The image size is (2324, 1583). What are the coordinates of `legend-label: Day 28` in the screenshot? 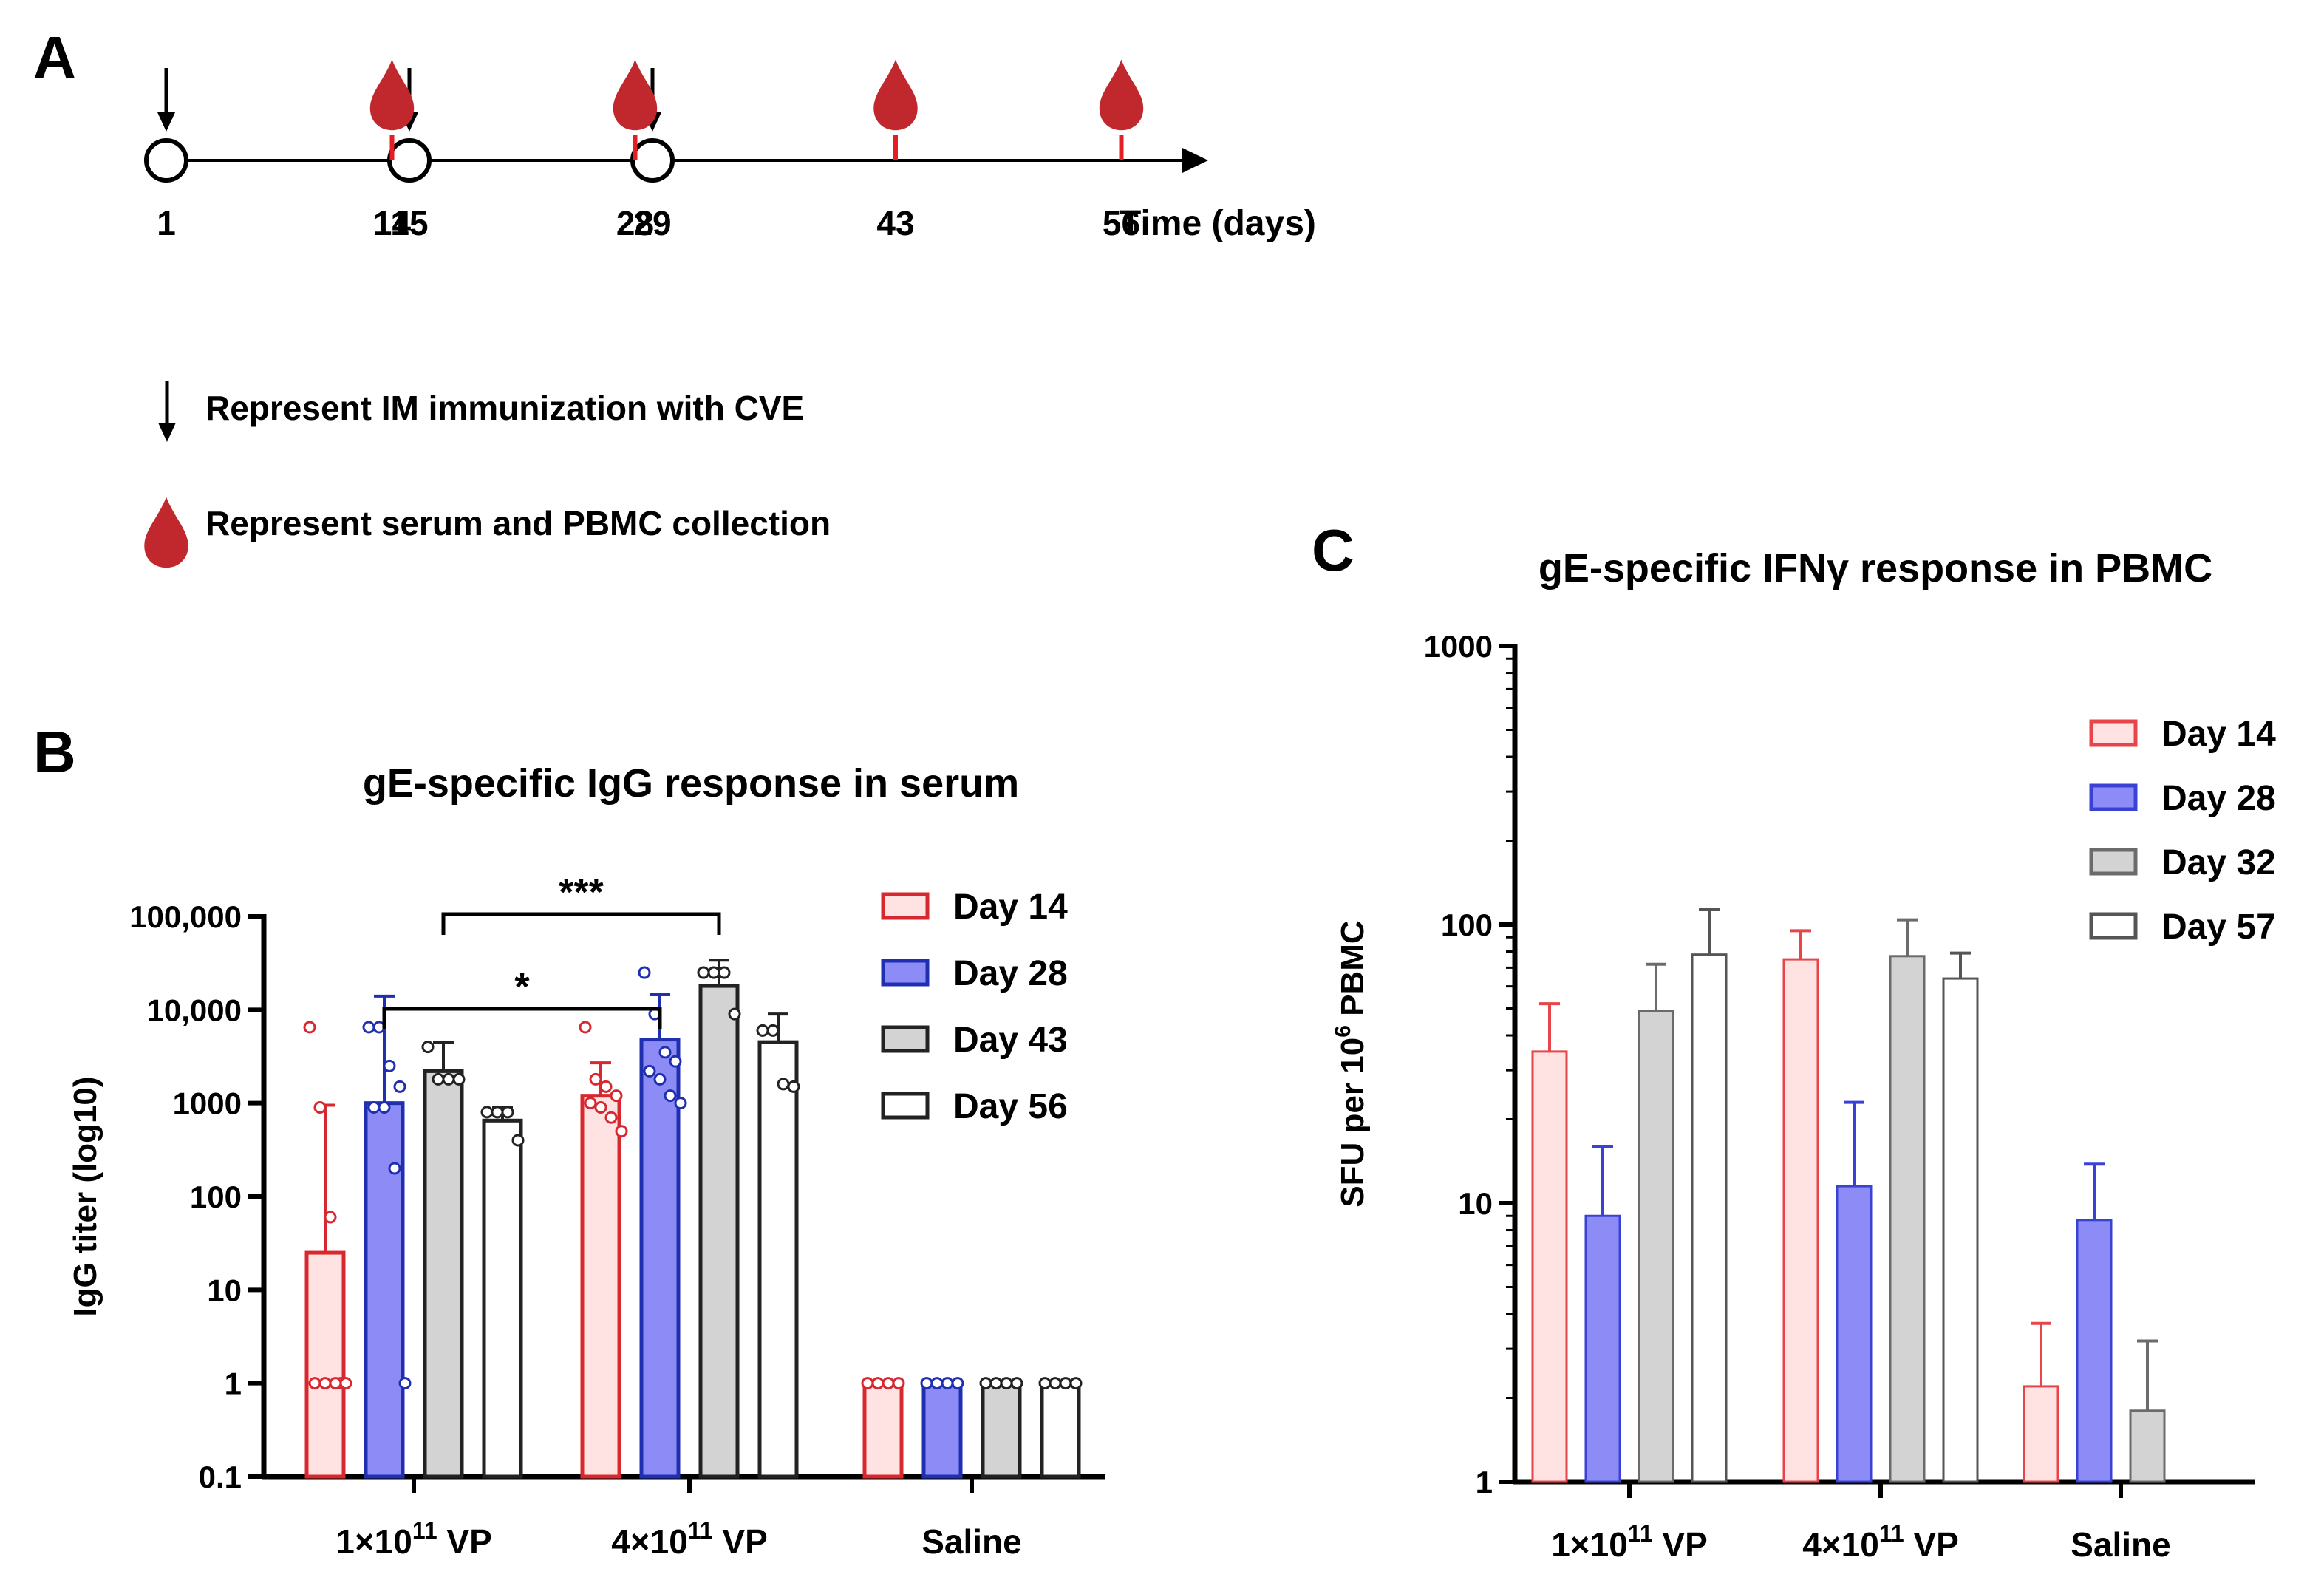 It's located at (2218, 798).